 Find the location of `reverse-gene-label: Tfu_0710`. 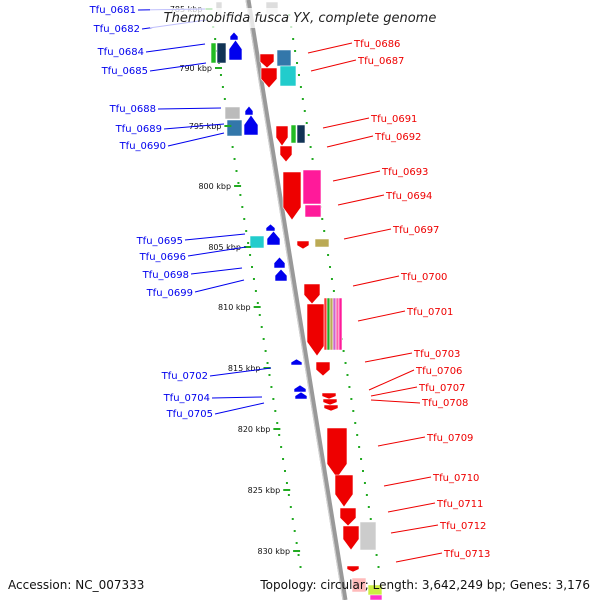

reverse-gene-label: Tfu_0710 is located at coordinates (455, 478).